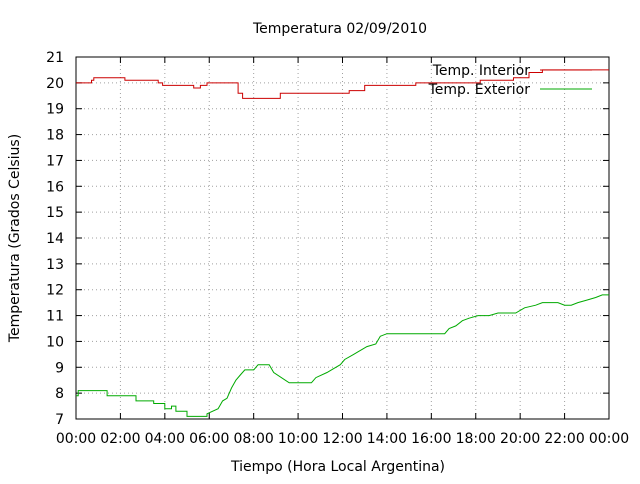 This screenshot has height=484, width=640. What do you see at coordinates (55, 342) in the screenshot?
I see `y-tick-label: 10` at bounding box center [55, 342].